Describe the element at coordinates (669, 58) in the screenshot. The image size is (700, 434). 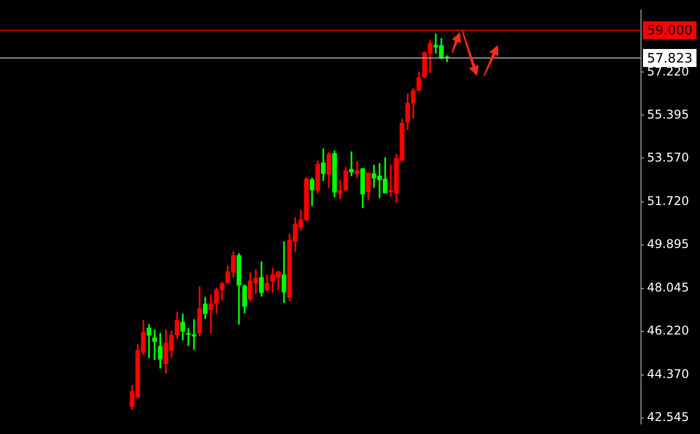
I see `ref-line-label: 57.823` at that location.